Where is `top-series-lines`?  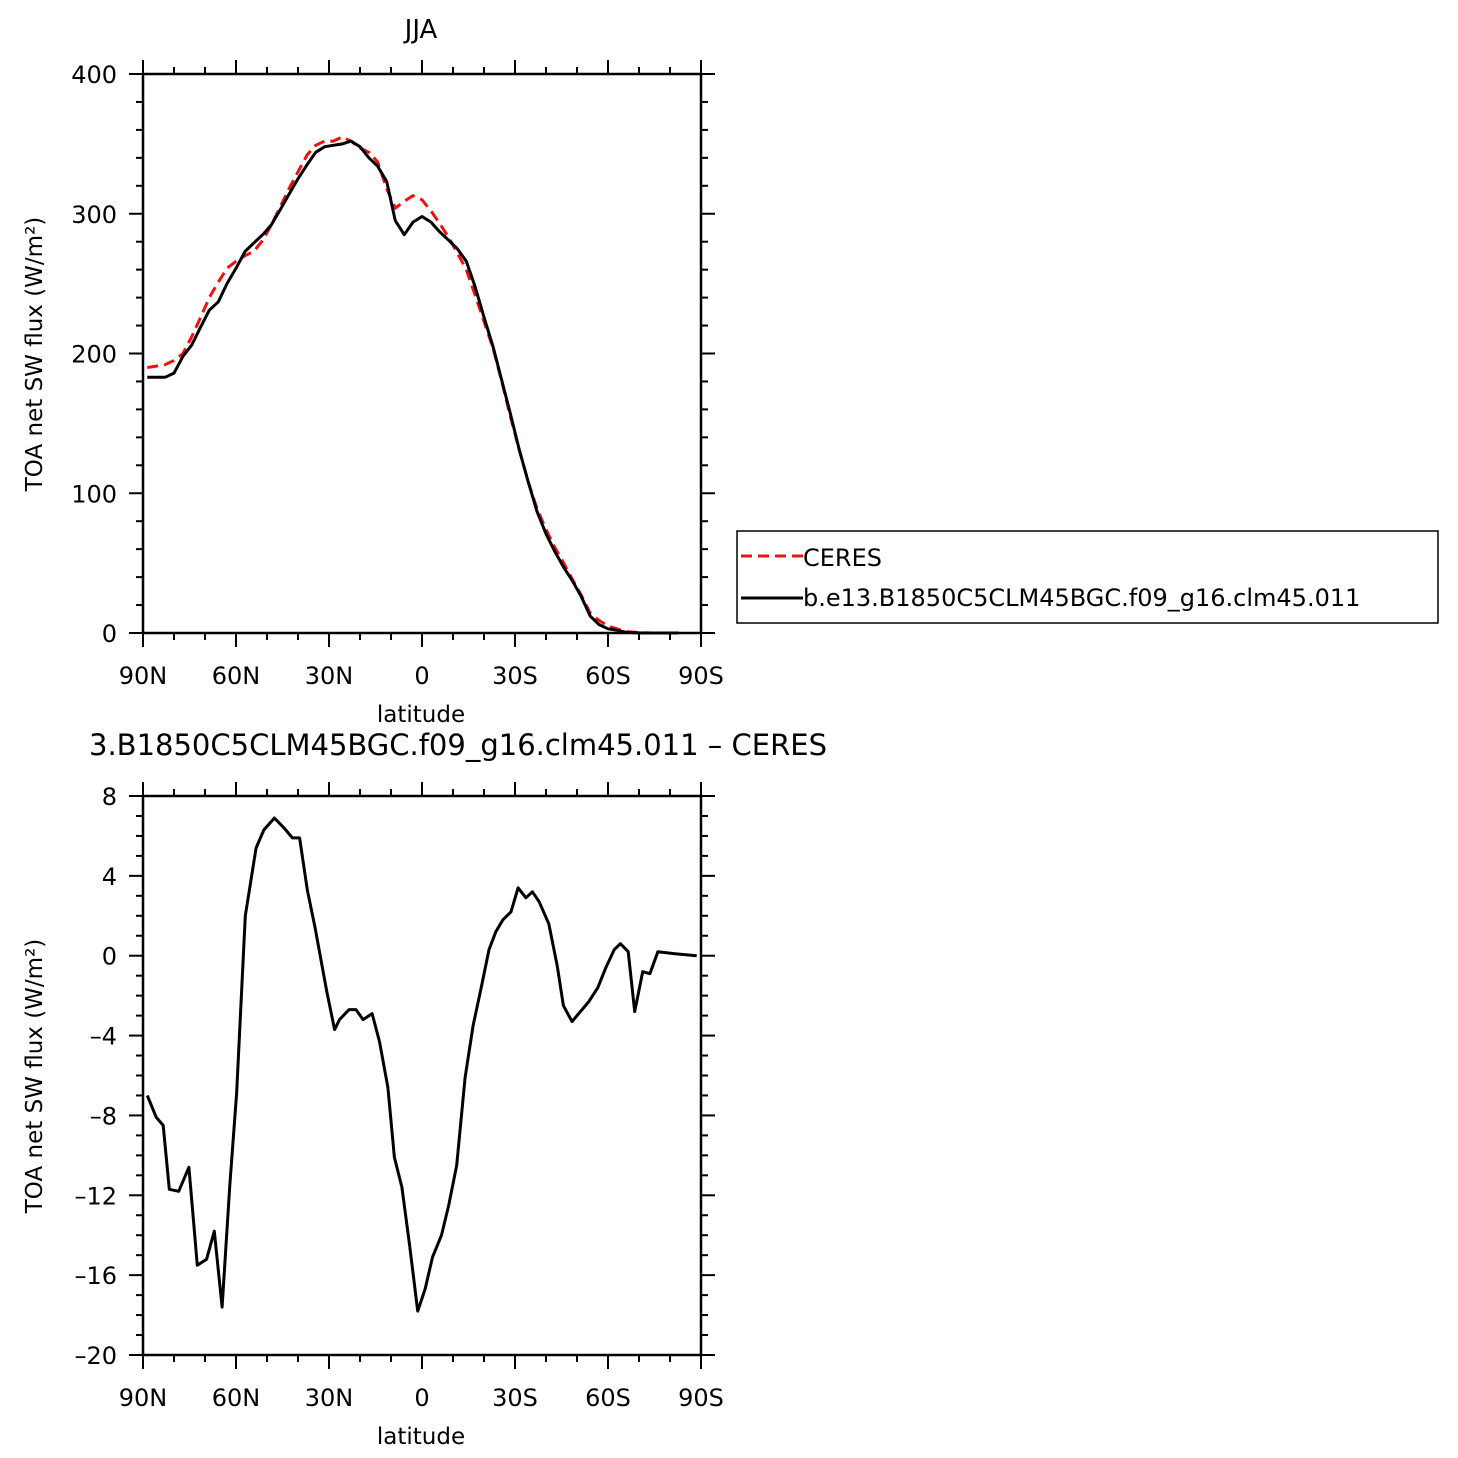
top-series-lines is located at coordinates (413, 385).